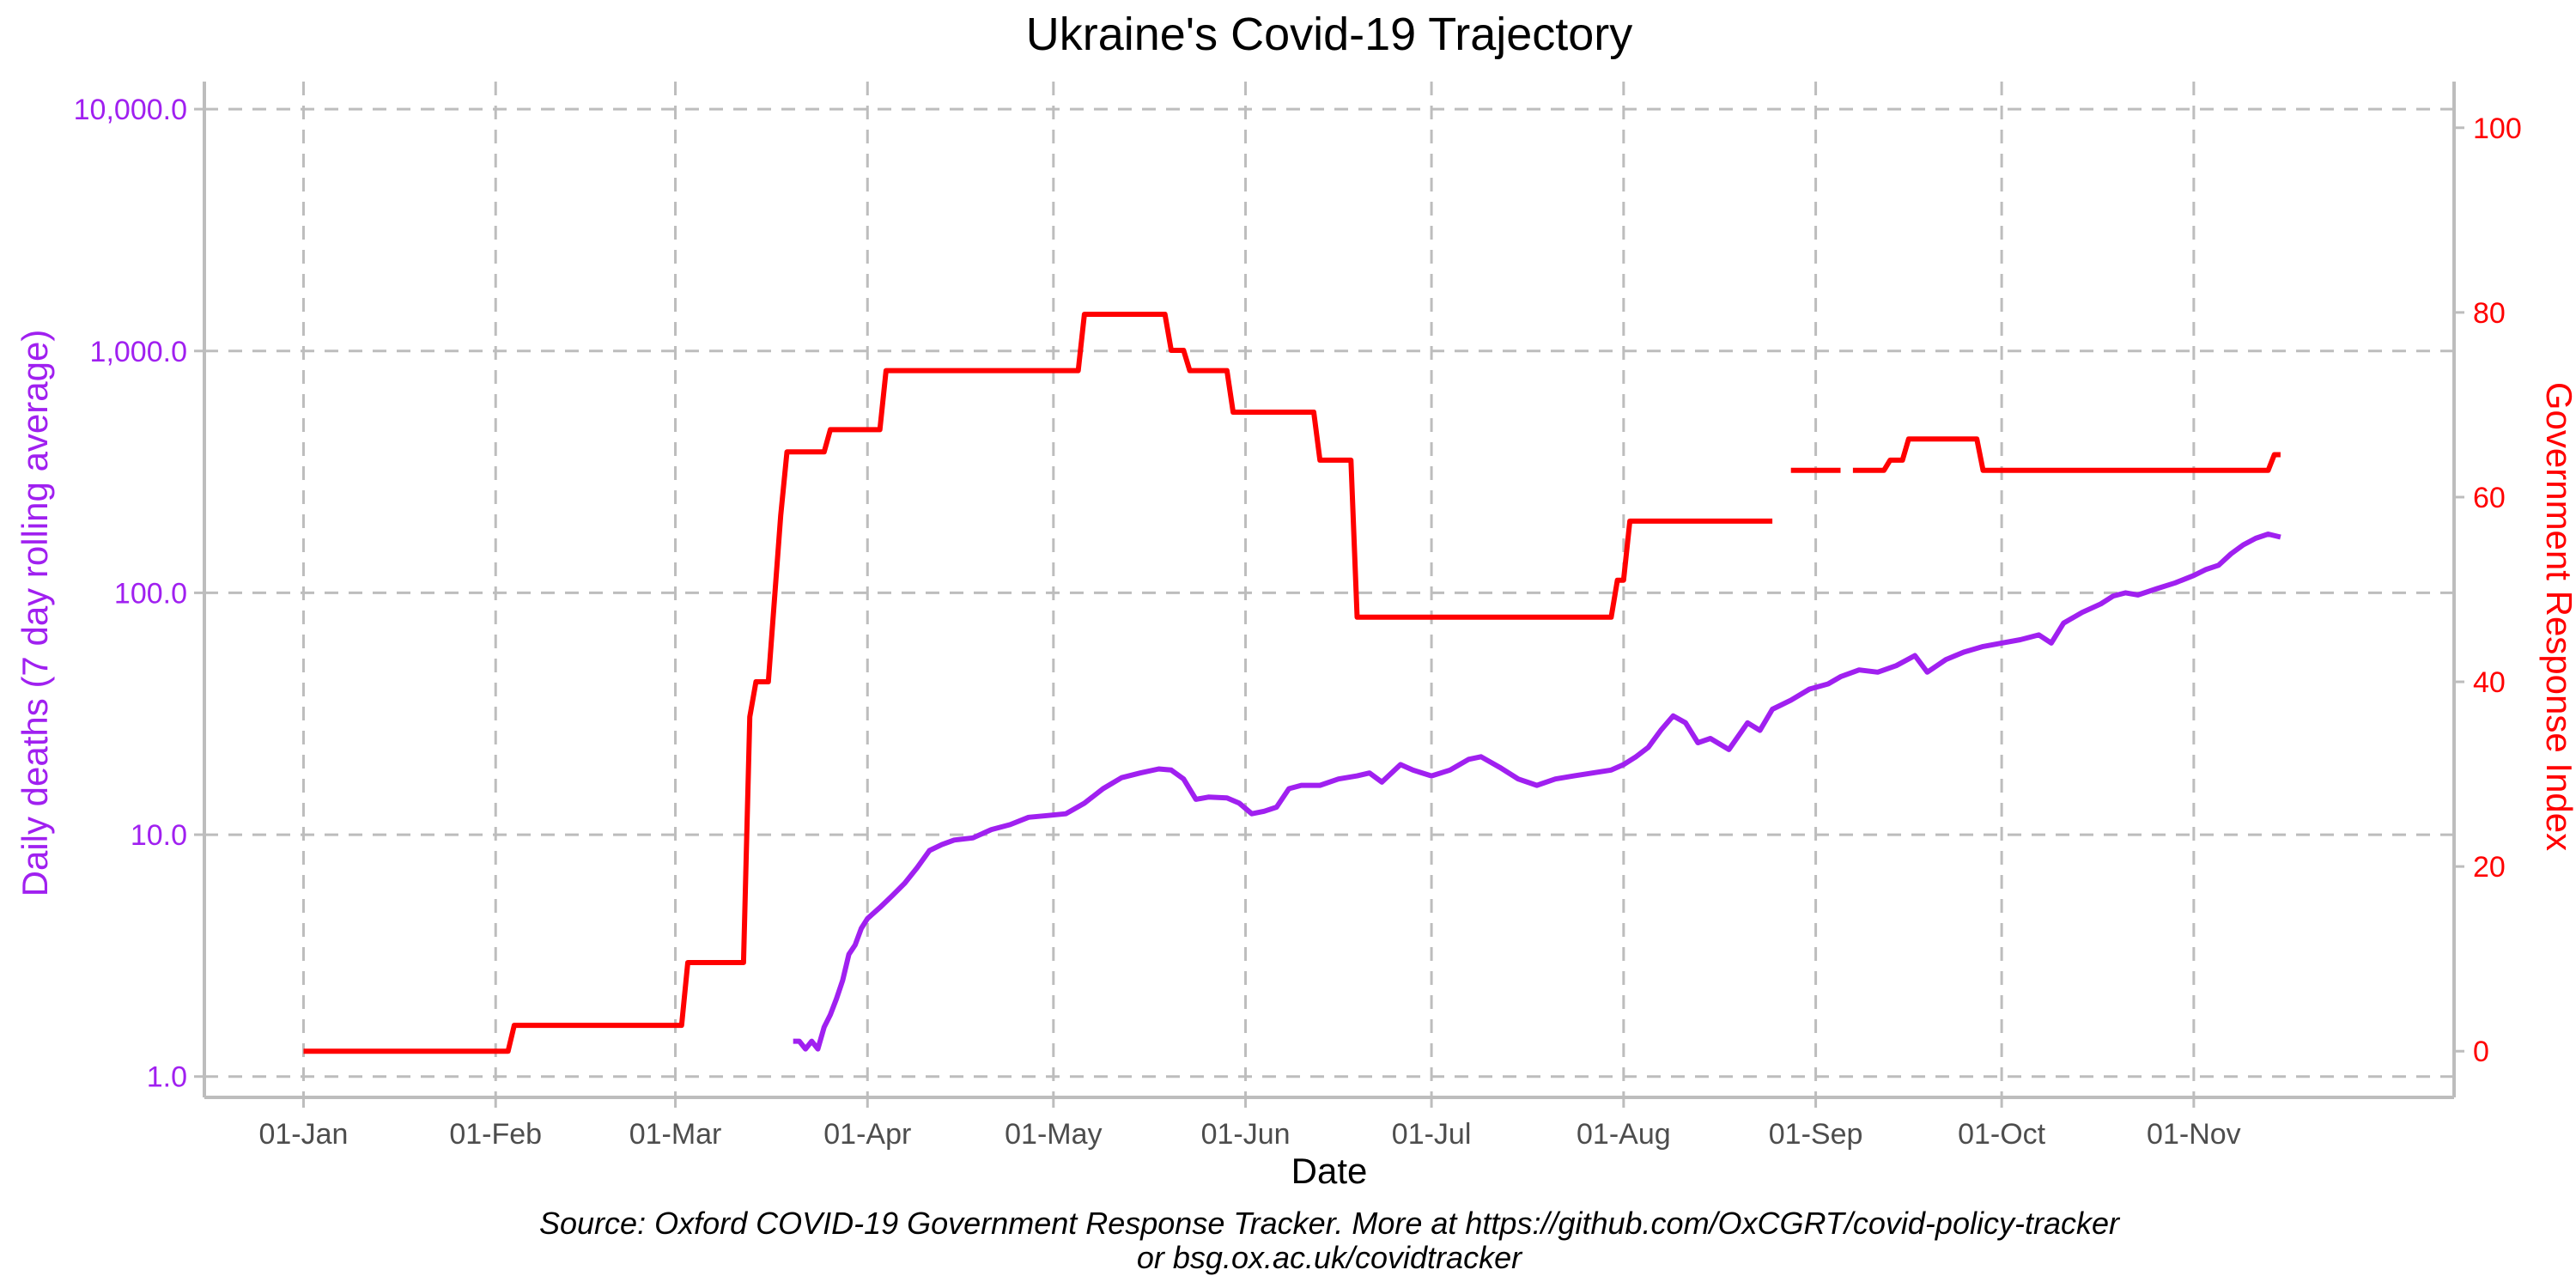  I want to click on x-tick-label: 01-Jan, so click(303, 1134).